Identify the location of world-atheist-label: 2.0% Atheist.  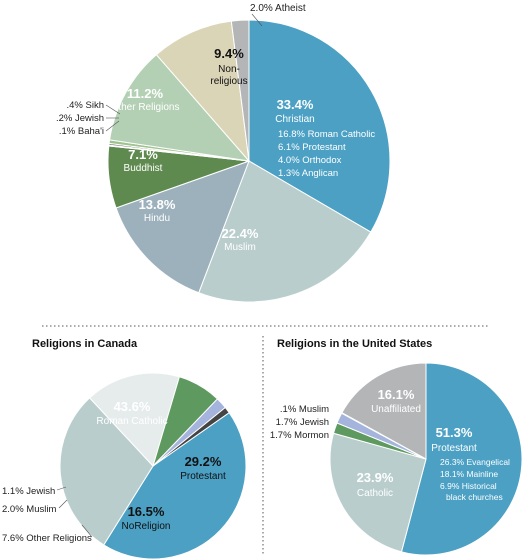
(278, 8).